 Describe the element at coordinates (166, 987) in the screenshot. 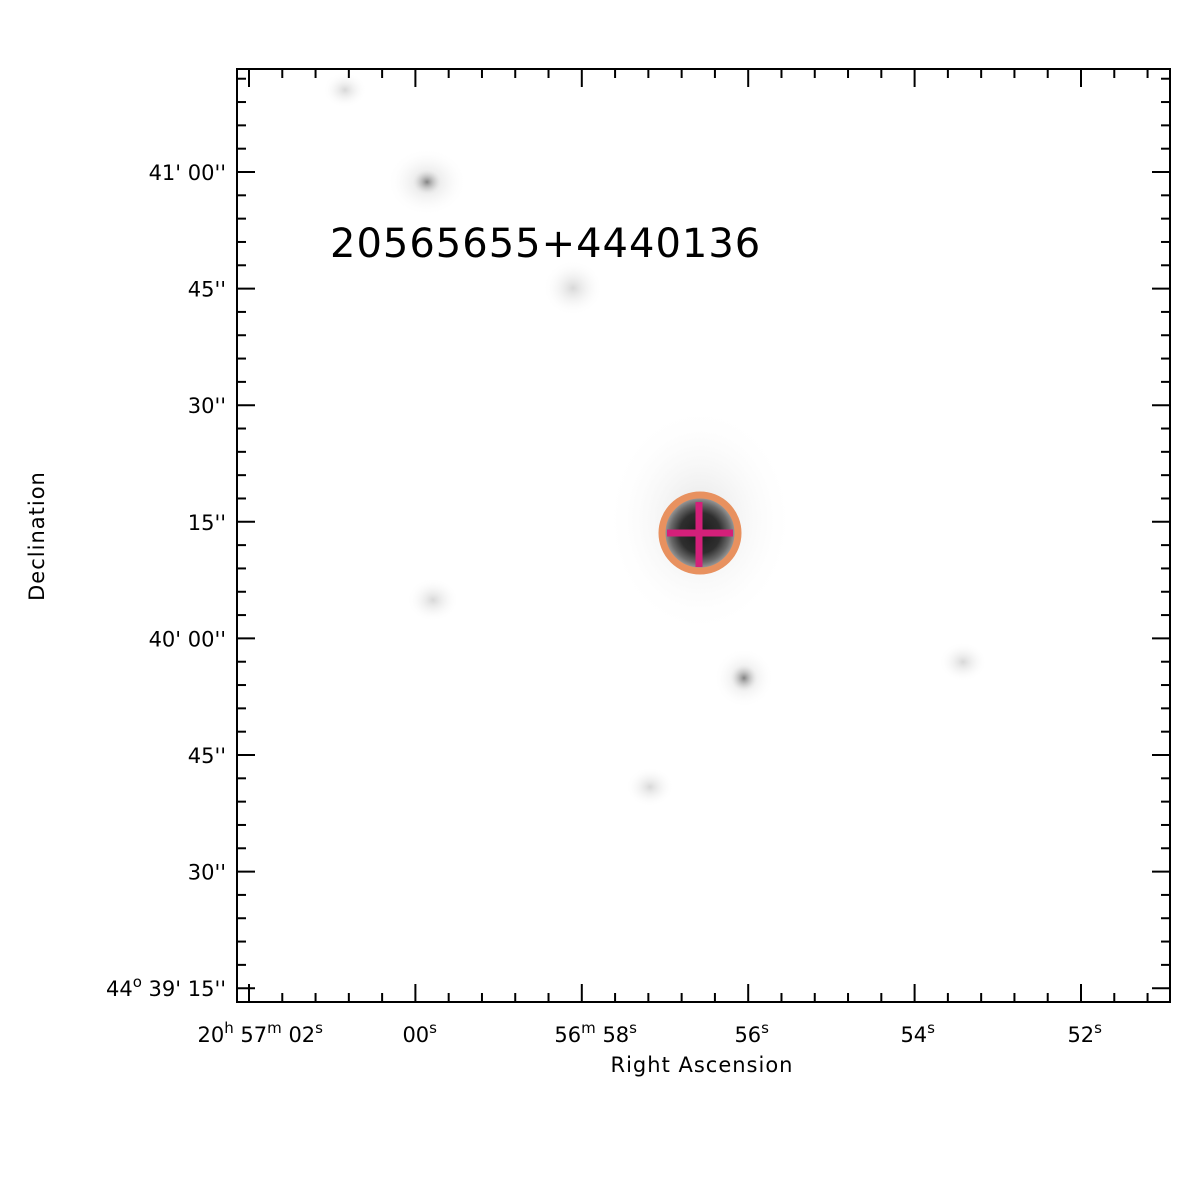

I see `y-tick-label: 44o 39' 15''` at that location.